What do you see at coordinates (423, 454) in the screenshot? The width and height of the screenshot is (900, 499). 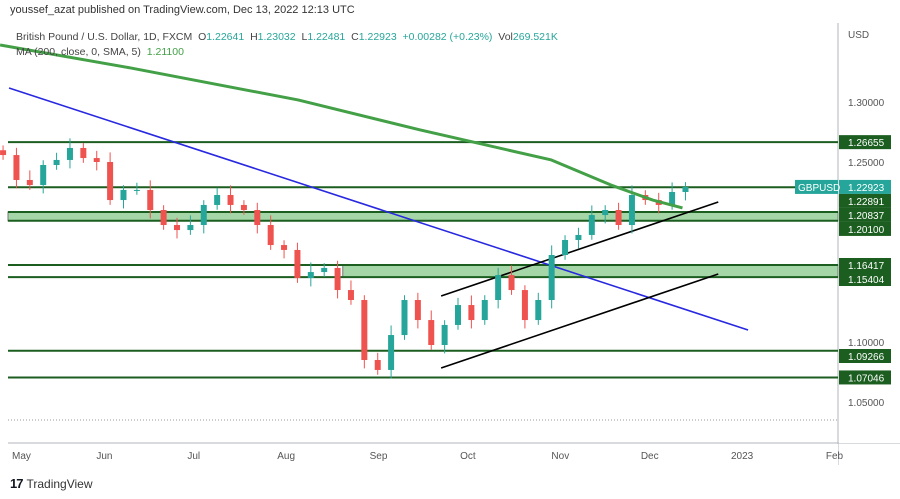 I see `time-axis` at bounding box center [423, 454].